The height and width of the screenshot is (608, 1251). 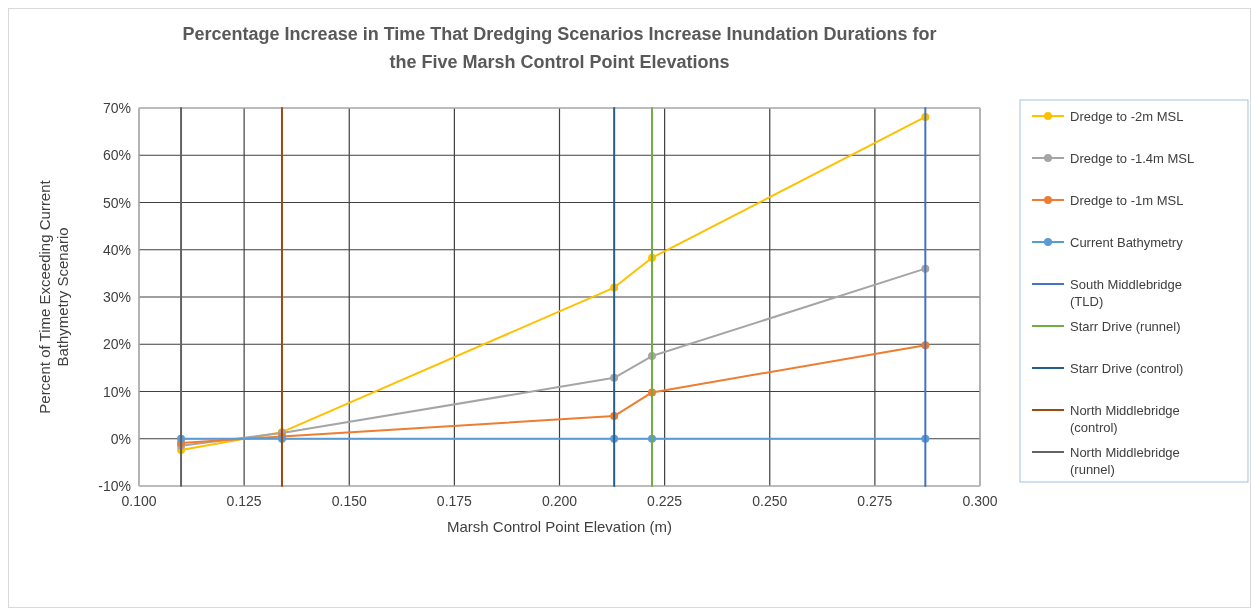 What do you see at coordinates (1127, 200) in the screenshot?
I see `legend-label: Dredge to -1m MSL` at bounding box center [1127, 200].